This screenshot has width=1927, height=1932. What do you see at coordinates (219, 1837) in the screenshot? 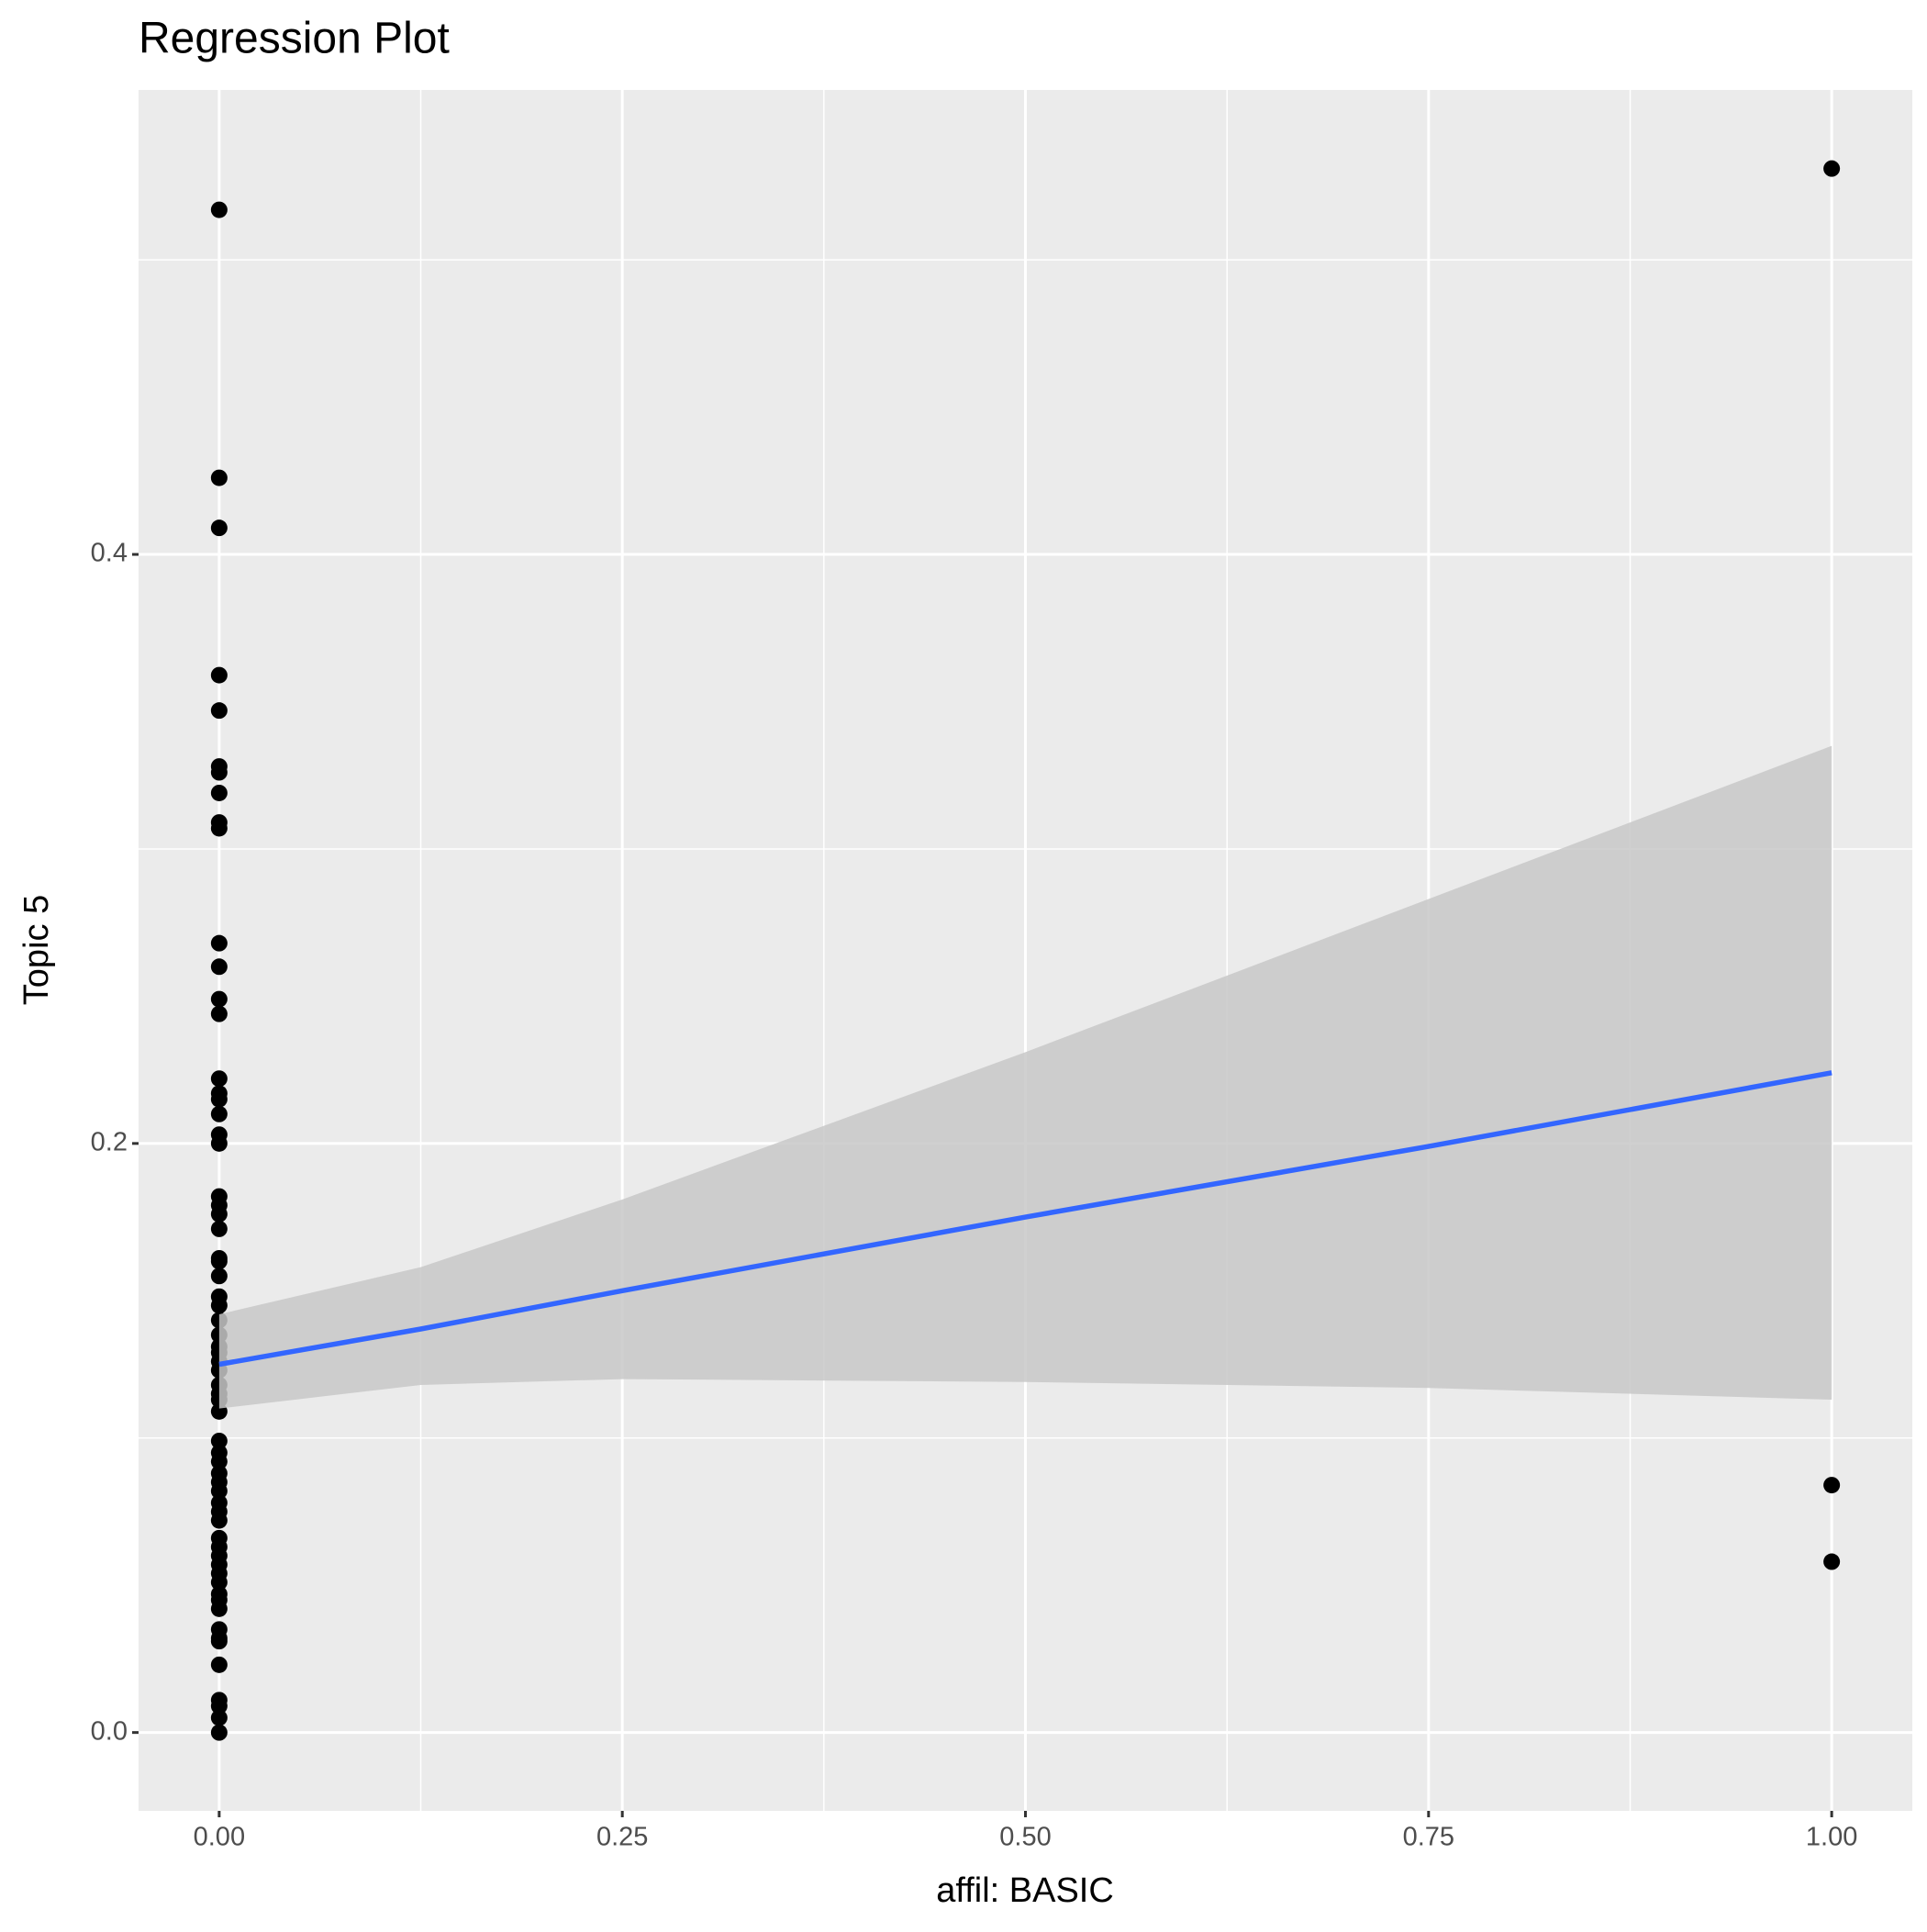
I see `x-tick-label: 0.00` at bounding box center [219, 1837].